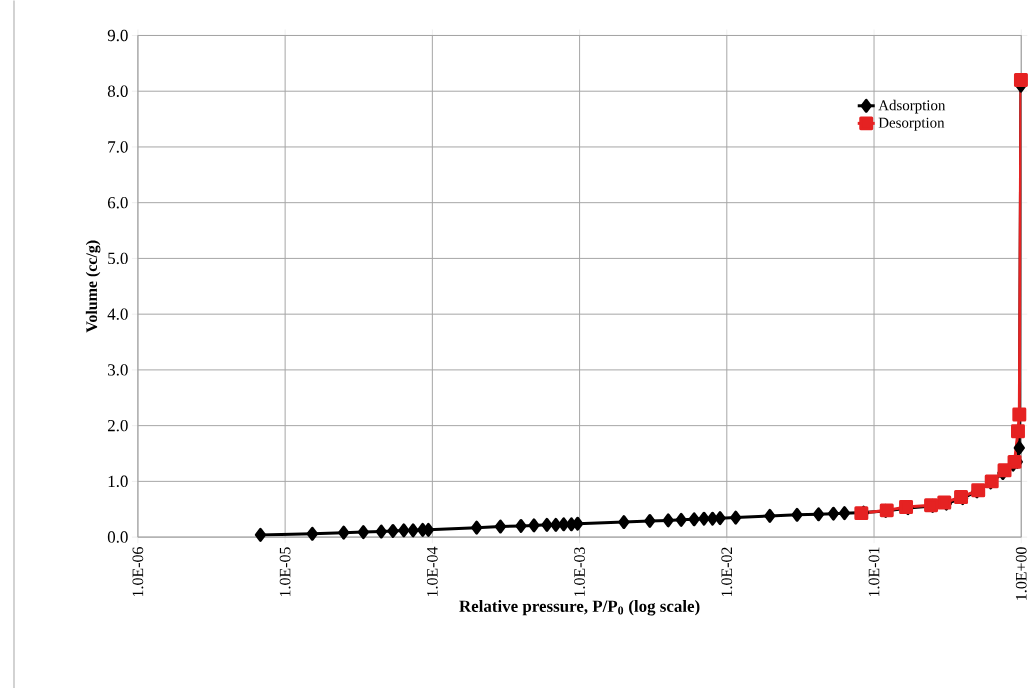 This screenshot has height=689, width=1030. What do you see at coordinates (117, 91) in the screenshot?
I see `y-tick-label: 8.0` at bounding box center [117, 91].